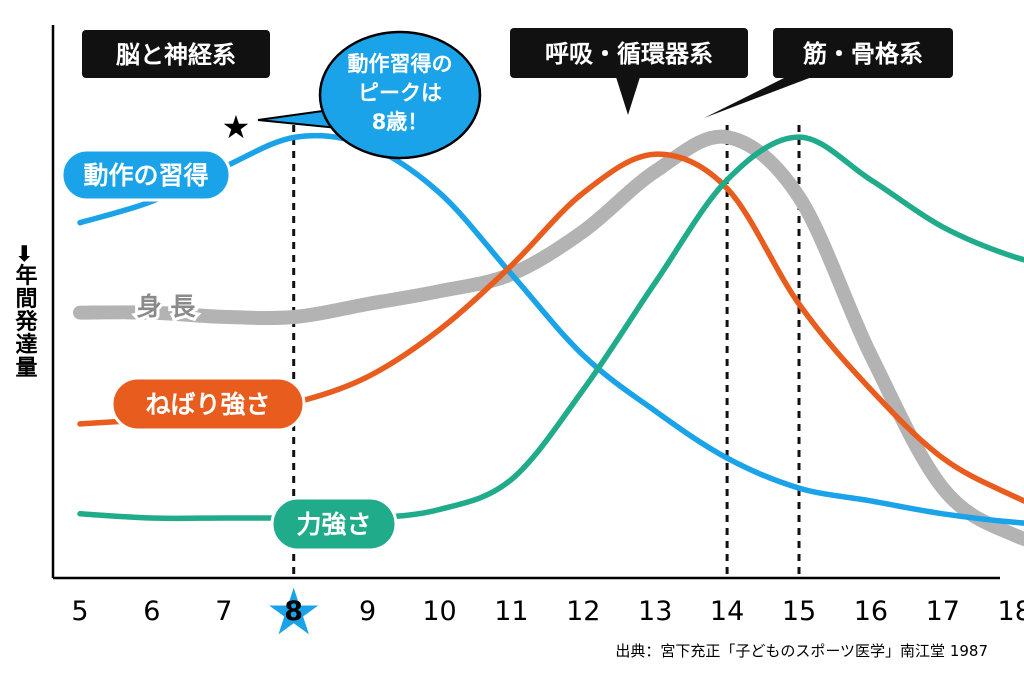  I want to click on svg-text: 7, so click(223, 611).